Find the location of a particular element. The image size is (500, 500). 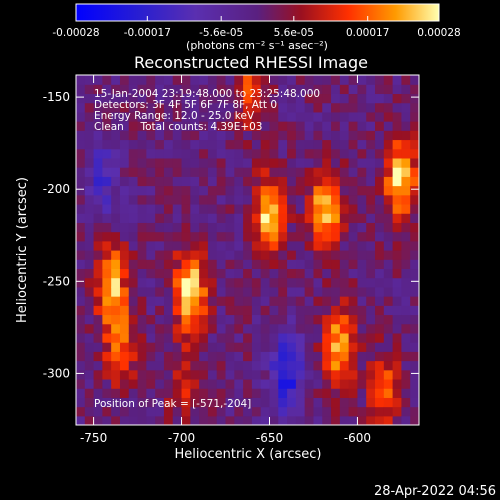

annotation-clean: Clean Total counts: 4.39E+03 is located at coordinates (178, 127).